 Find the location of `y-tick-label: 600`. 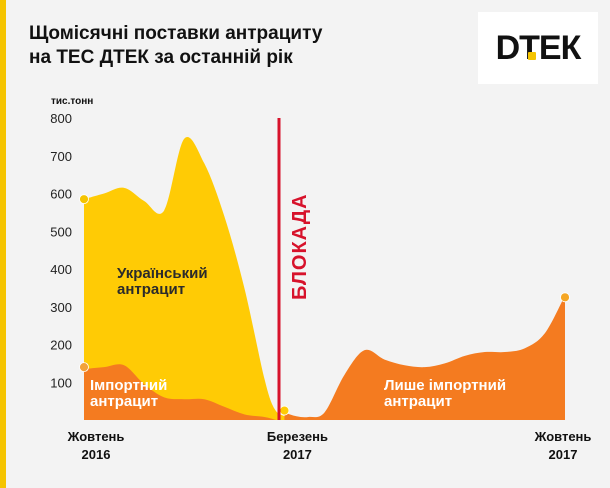

y-tick-label: 600 is located at coordinates (61, 194).